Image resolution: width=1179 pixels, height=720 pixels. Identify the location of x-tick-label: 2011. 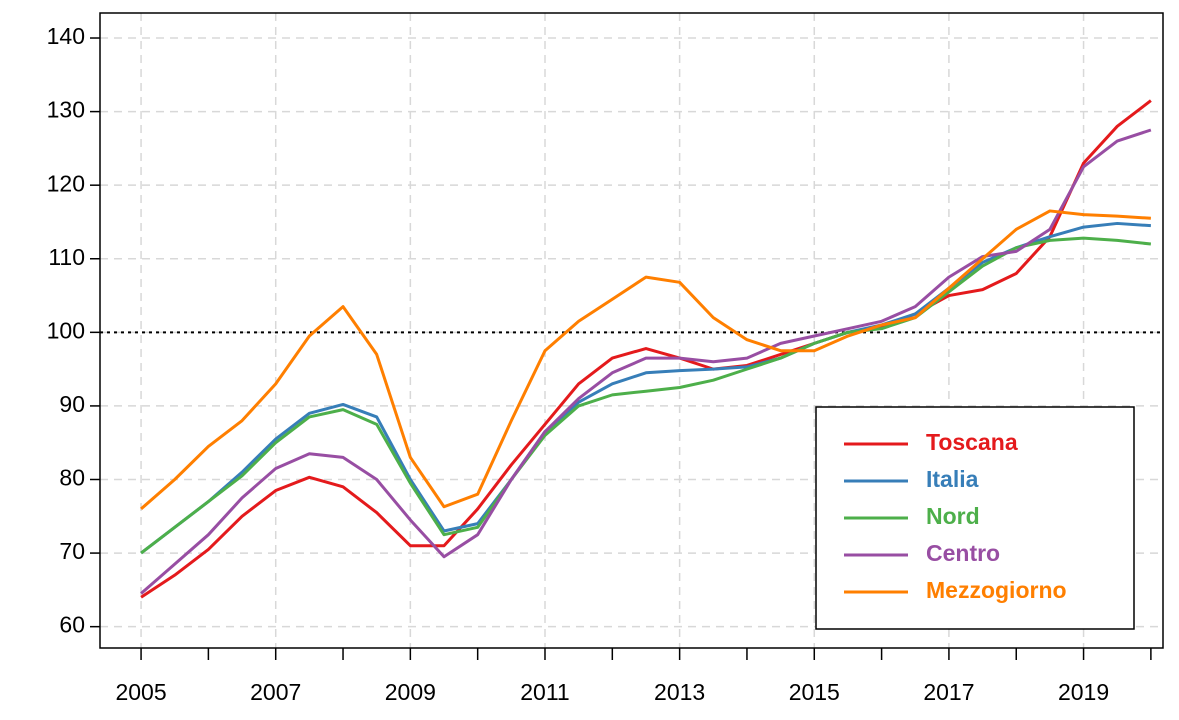
(544, 692).